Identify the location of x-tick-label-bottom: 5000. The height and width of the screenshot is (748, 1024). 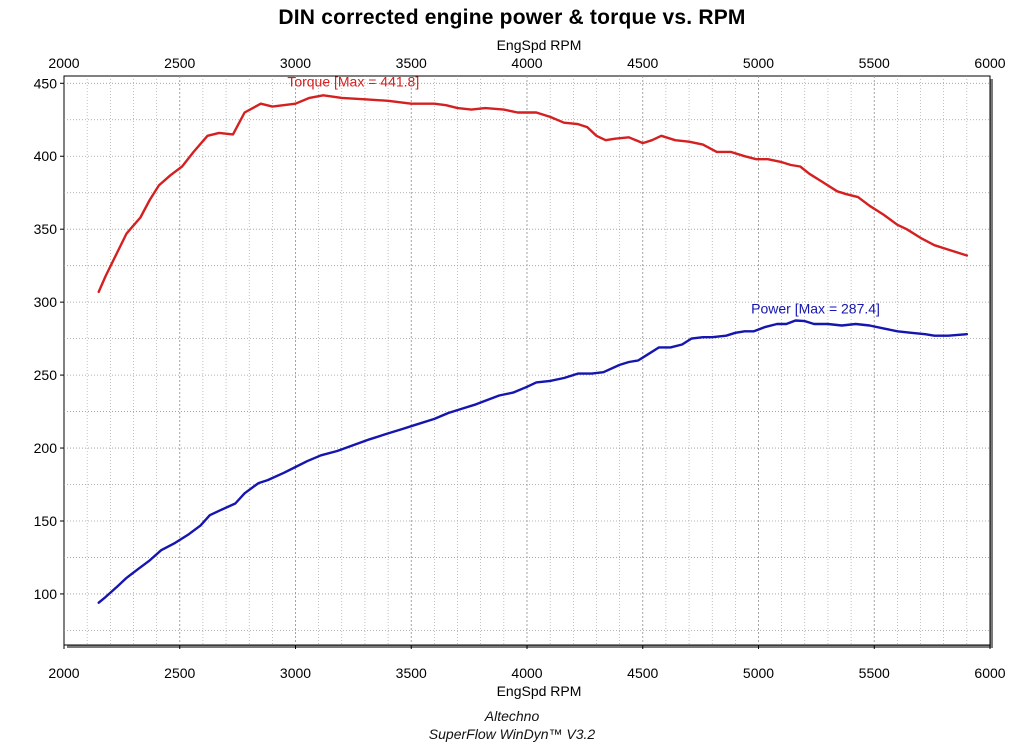
(758, 673).